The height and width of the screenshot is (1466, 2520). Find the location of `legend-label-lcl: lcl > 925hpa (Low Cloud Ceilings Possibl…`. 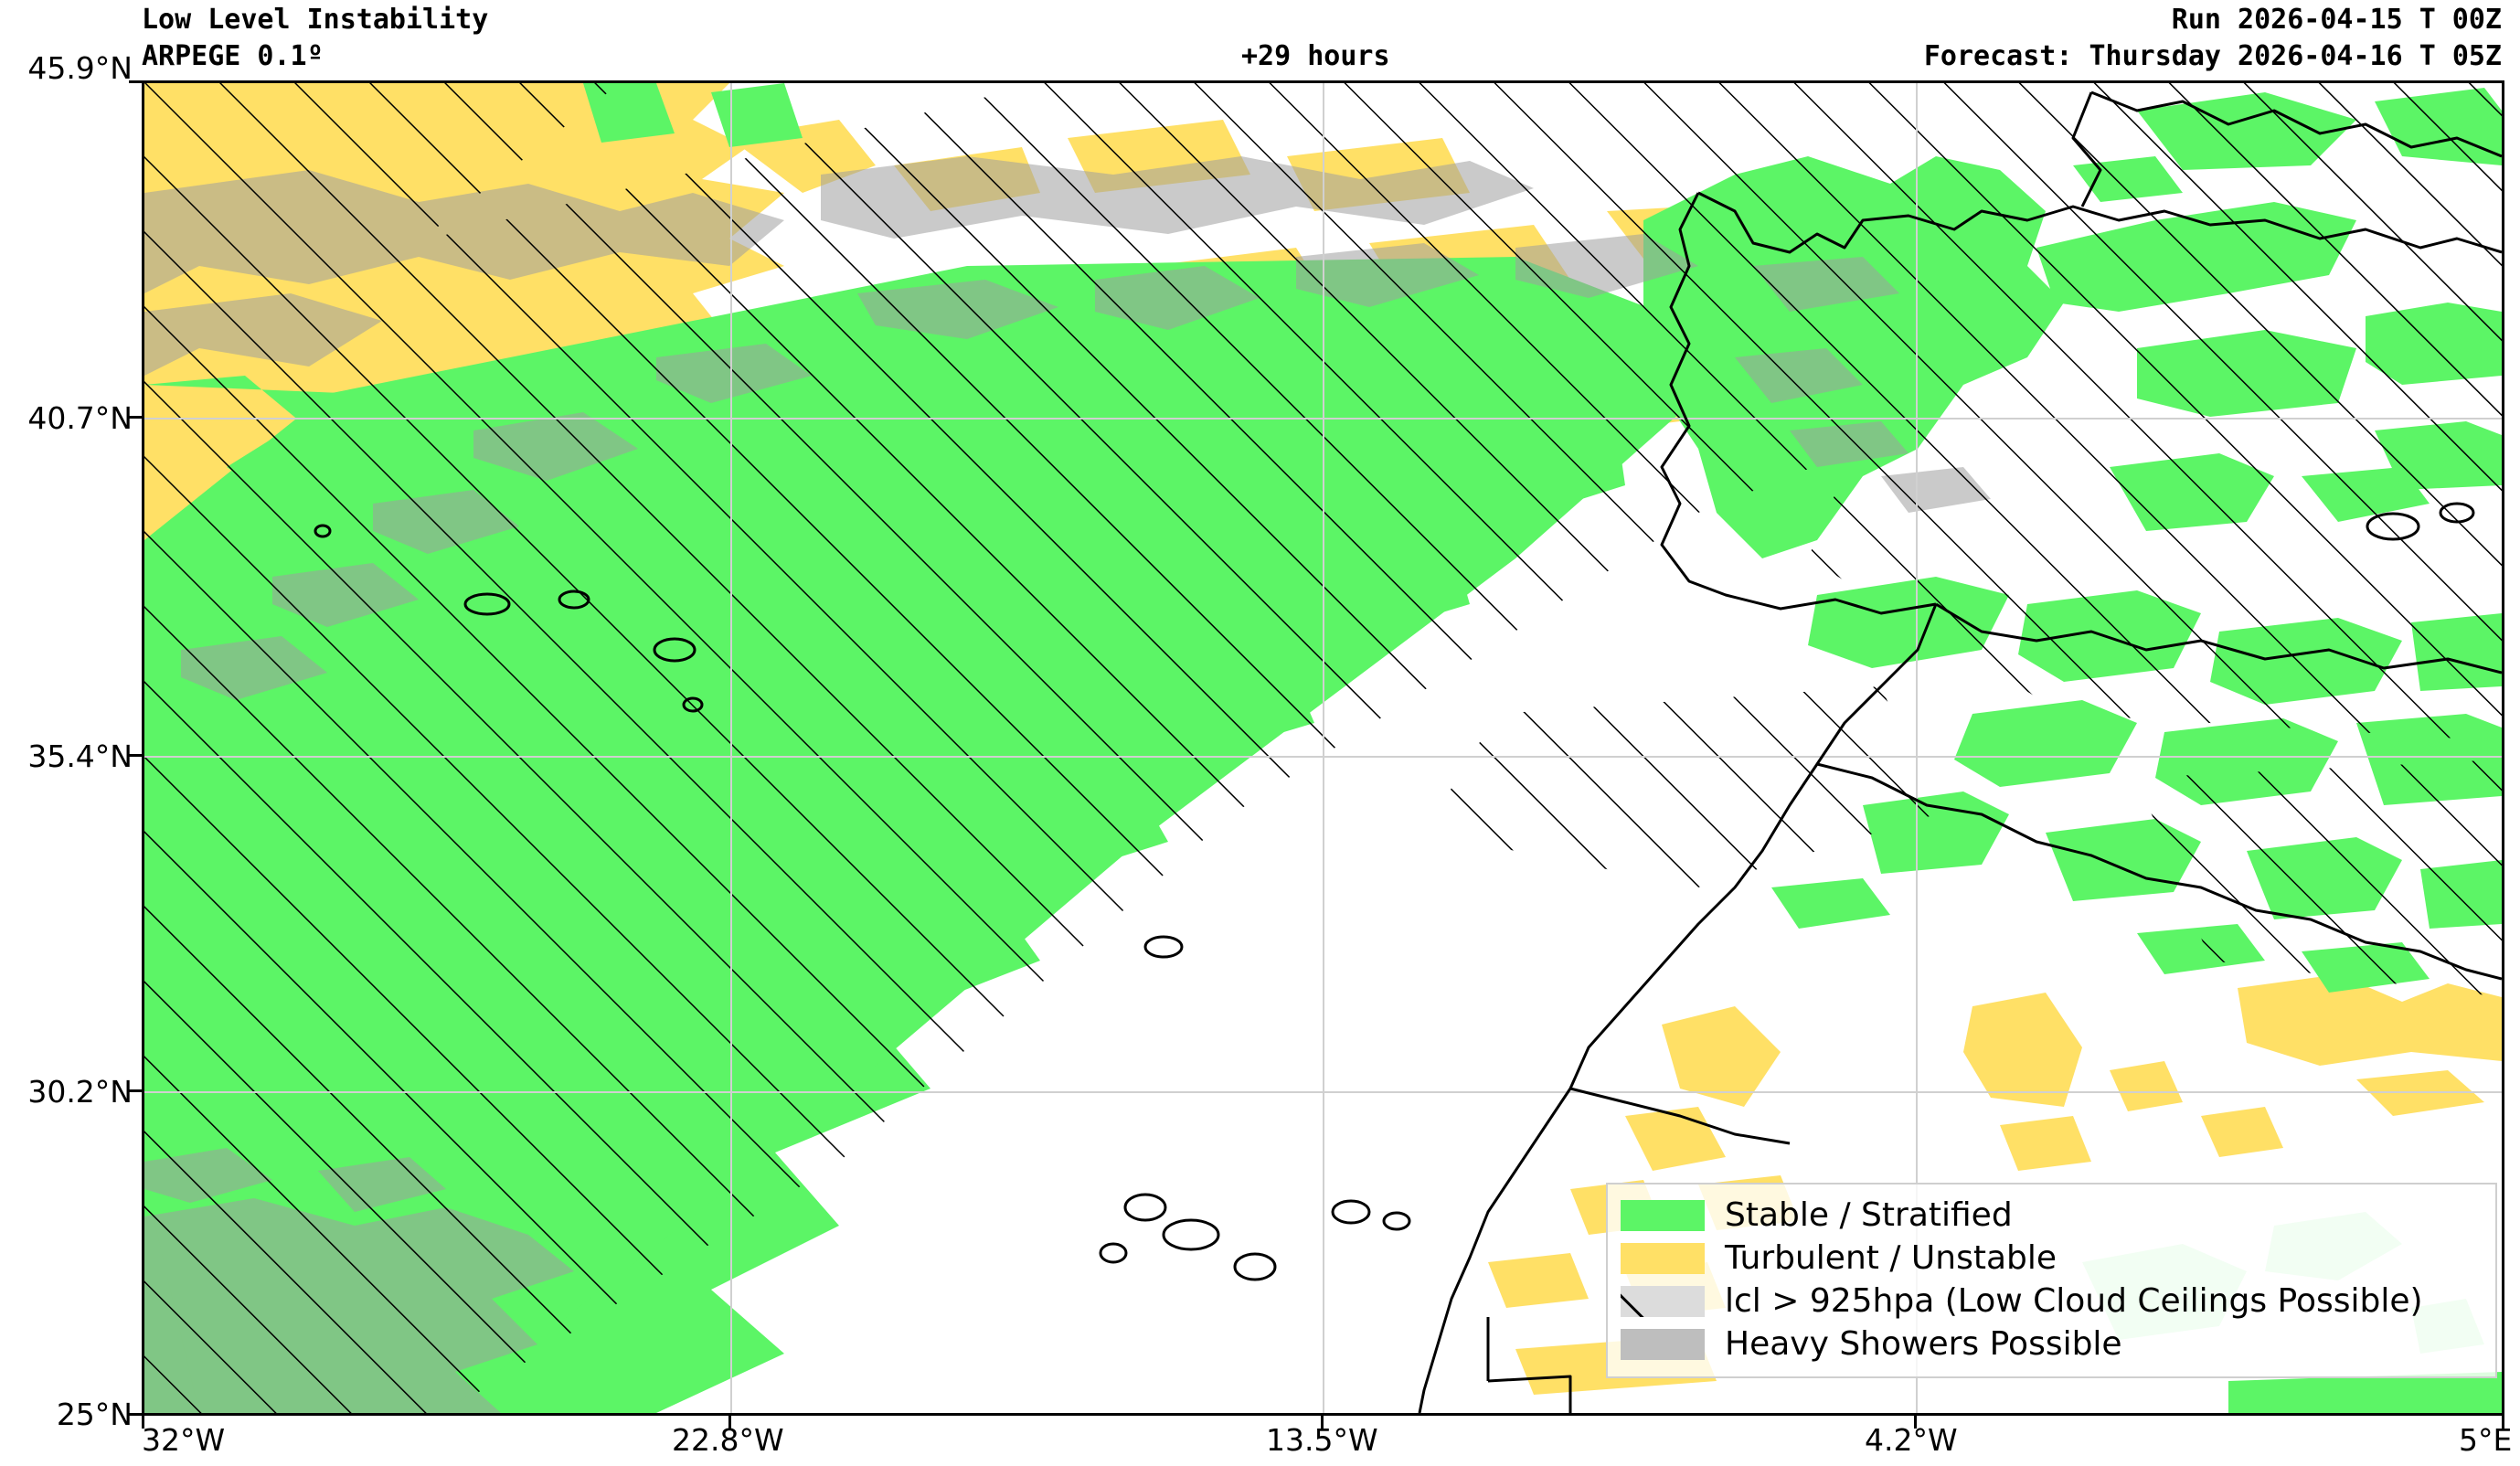

legend-label-lcl: lcl > 925hpa (Low Cloud Ceilings Possibl… is located at coordinates (2074, 1300).